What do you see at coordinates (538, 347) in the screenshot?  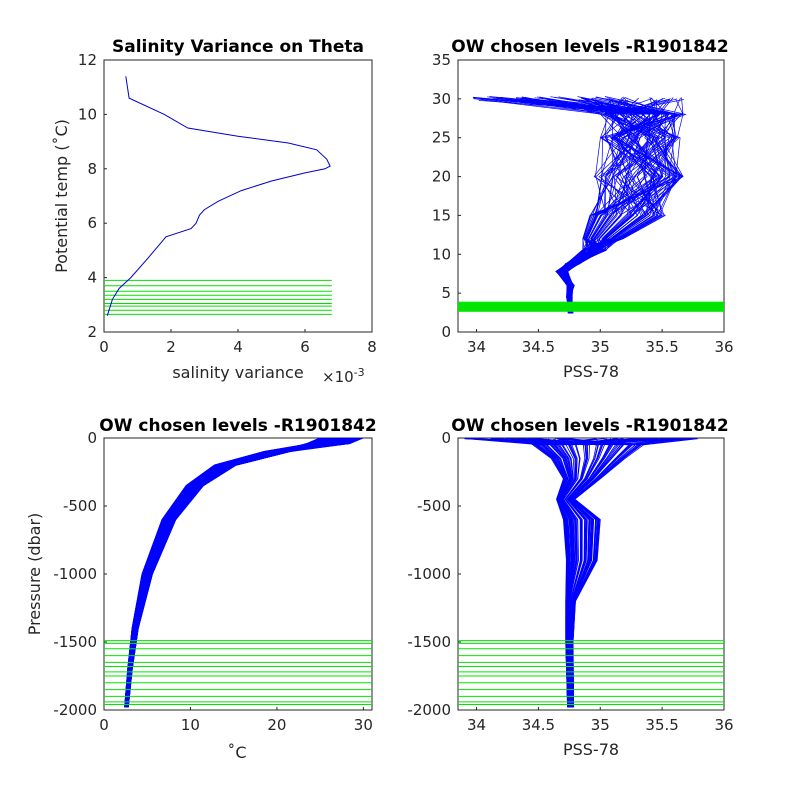 I see `theta-psal-xtick-label: 34.5` at bounding box center [538, 347].